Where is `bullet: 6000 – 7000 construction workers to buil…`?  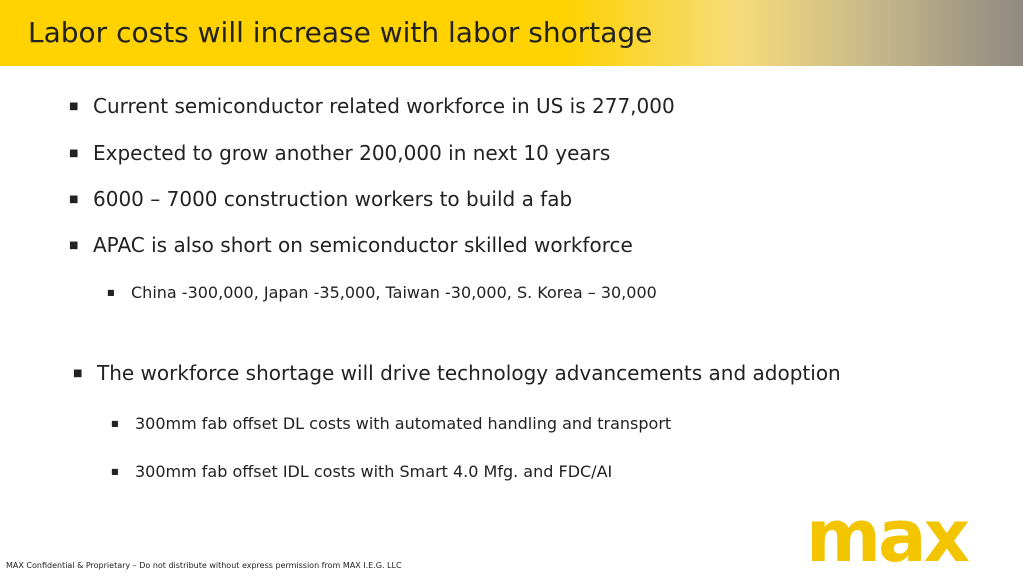 bullet: 6000 – 7000 construction workers to buil… is located at coordinates (320, 199).